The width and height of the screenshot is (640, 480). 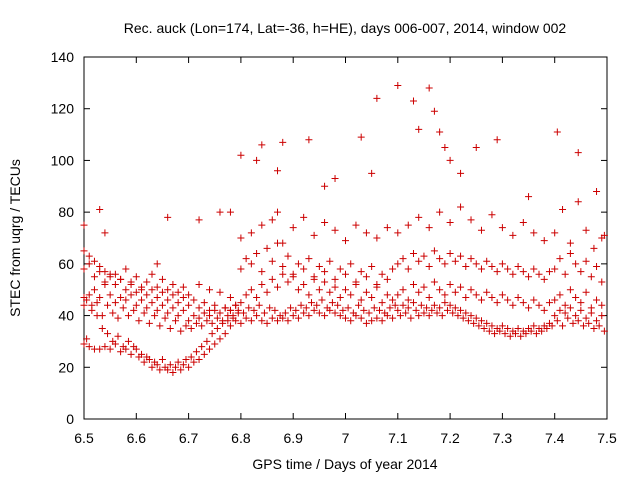 I want to click on x-tick-label: 6.7, so click(x=189, y=438).